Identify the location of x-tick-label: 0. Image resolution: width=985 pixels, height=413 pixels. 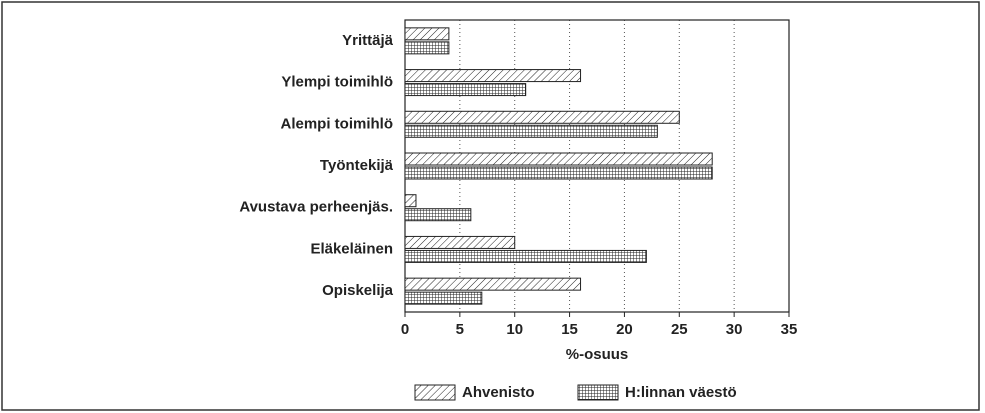
(405, 329).